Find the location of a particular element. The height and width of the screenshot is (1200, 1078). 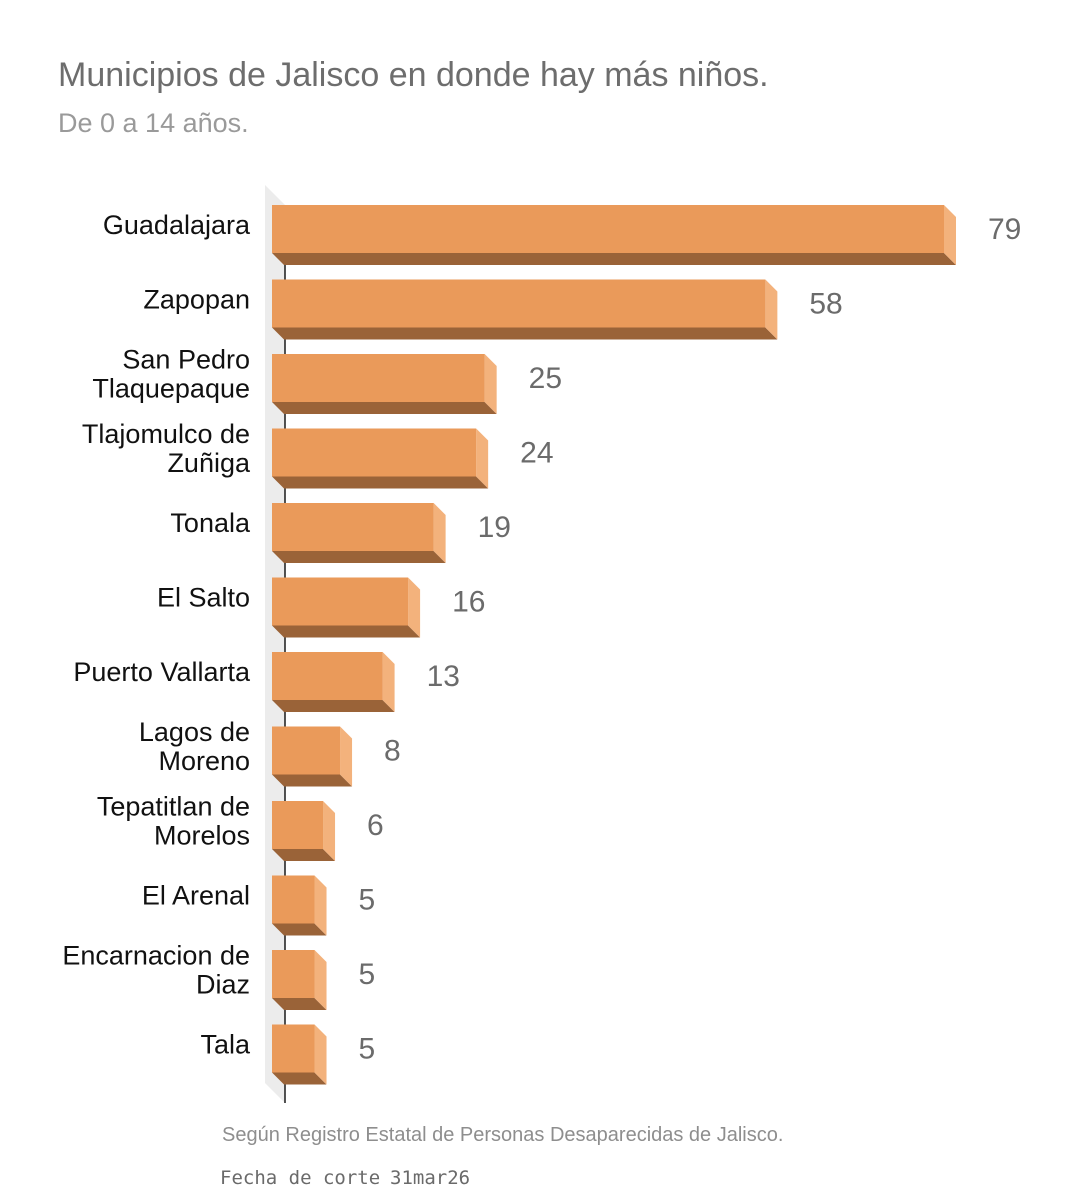

category-label: Encarnacion de is located at coordinates (156, 956).